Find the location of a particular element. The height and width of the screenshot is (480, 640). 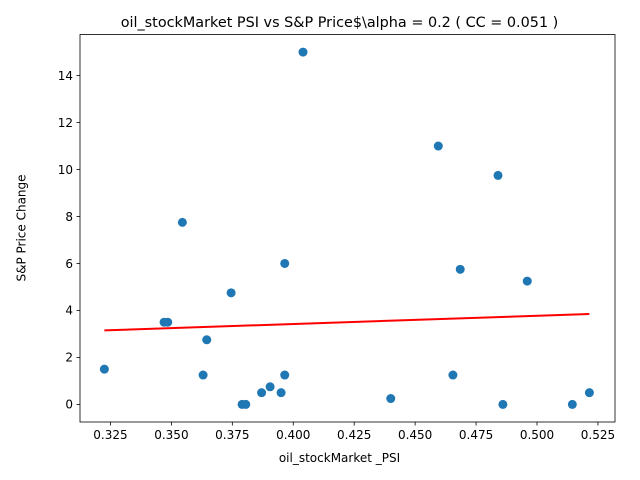

y-tick-label: 0 is located at coordinates (69, 405).